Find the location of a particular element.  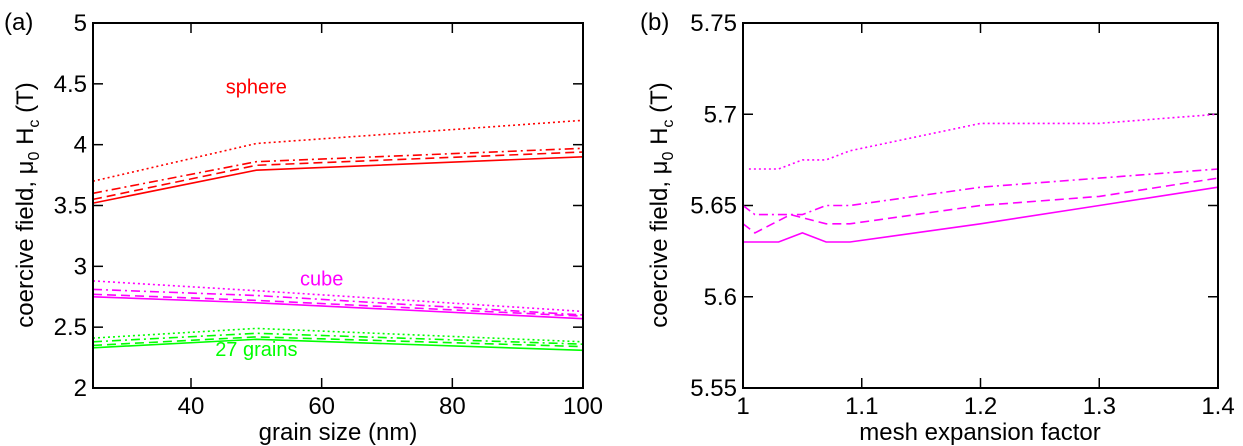

panel-a-series-line-cube-dashdot is located at coordinates (338, 302).